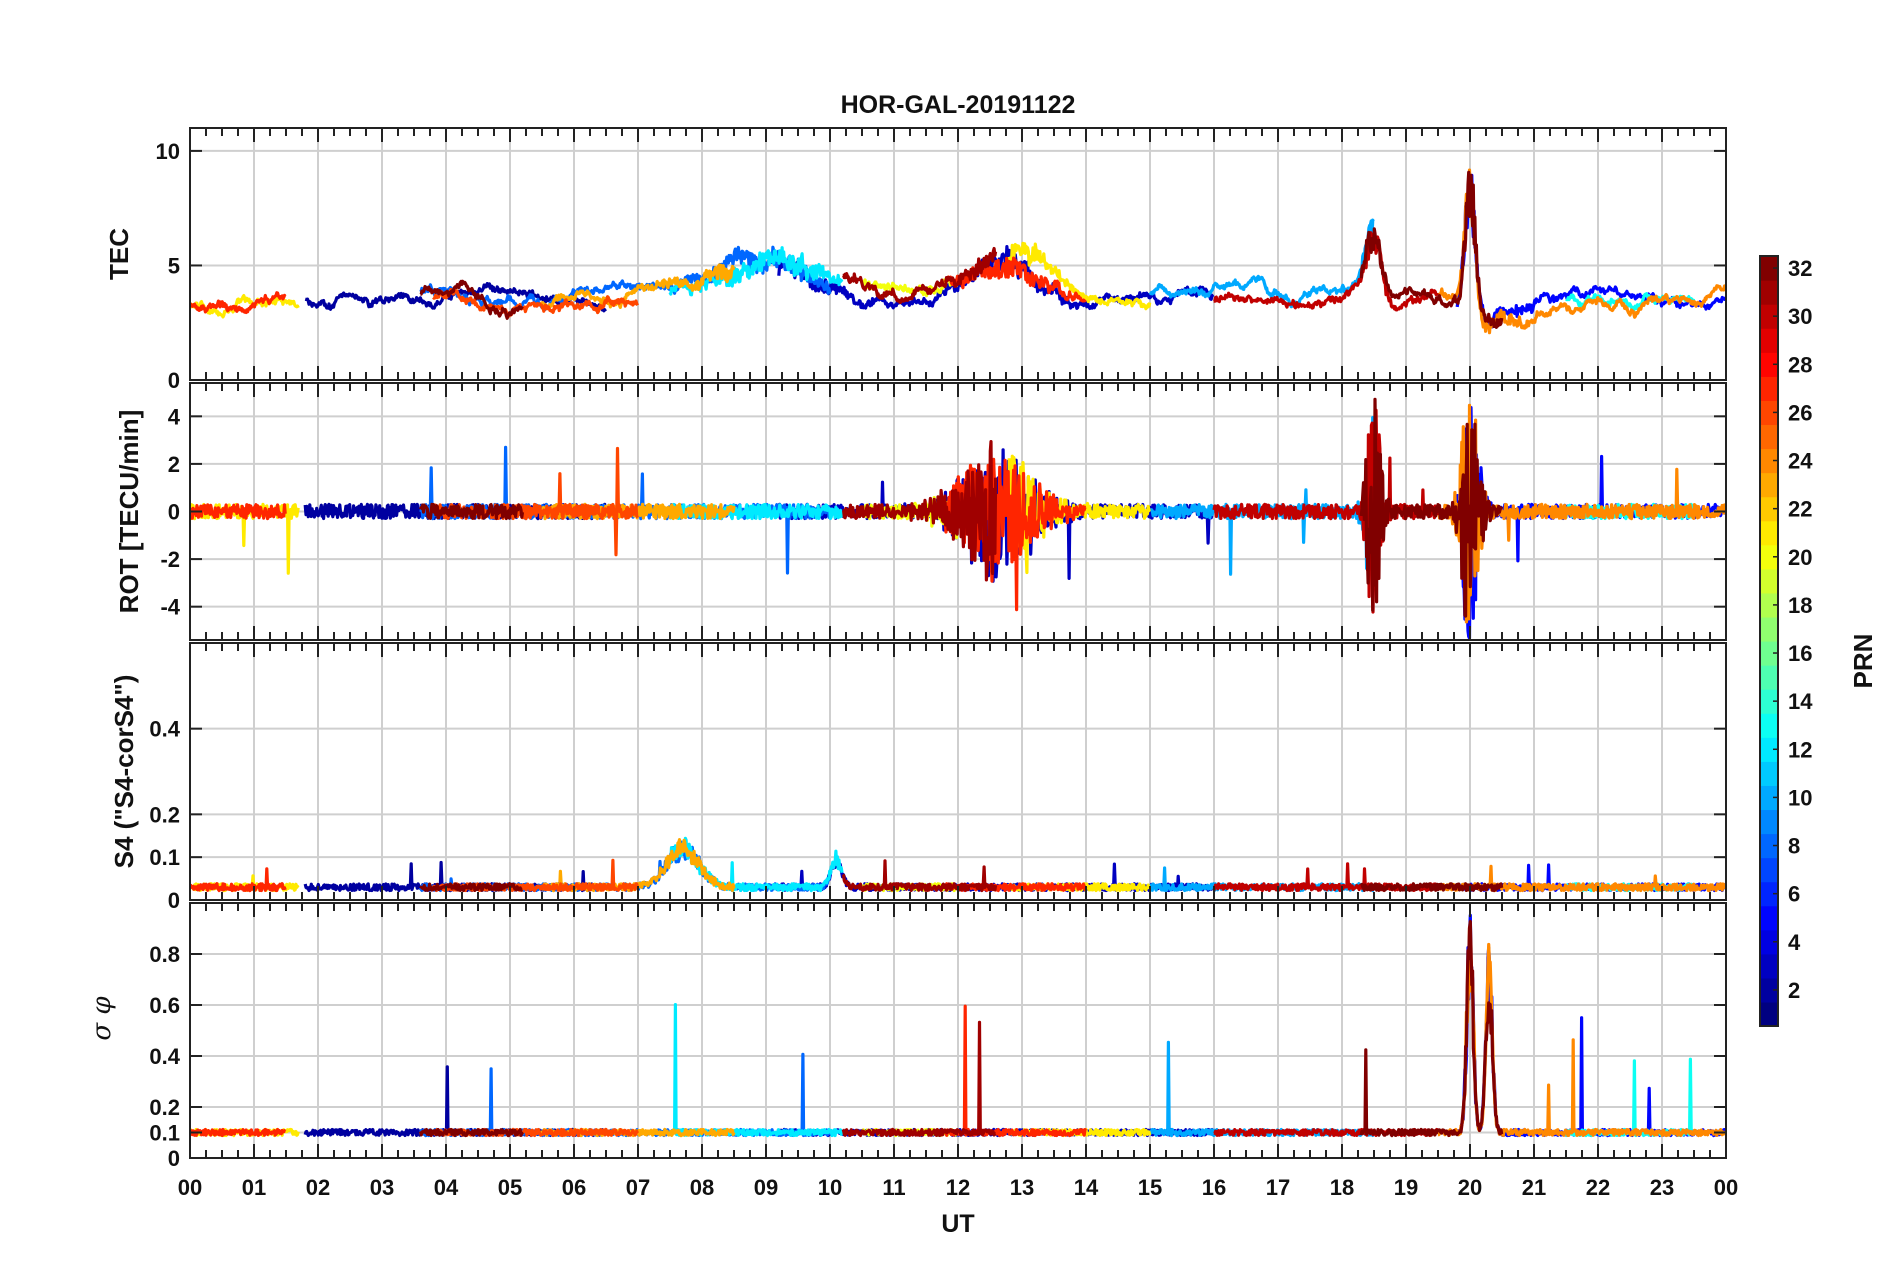  I want to click on colorbar-tick-label: 10, so click(1800, 797).